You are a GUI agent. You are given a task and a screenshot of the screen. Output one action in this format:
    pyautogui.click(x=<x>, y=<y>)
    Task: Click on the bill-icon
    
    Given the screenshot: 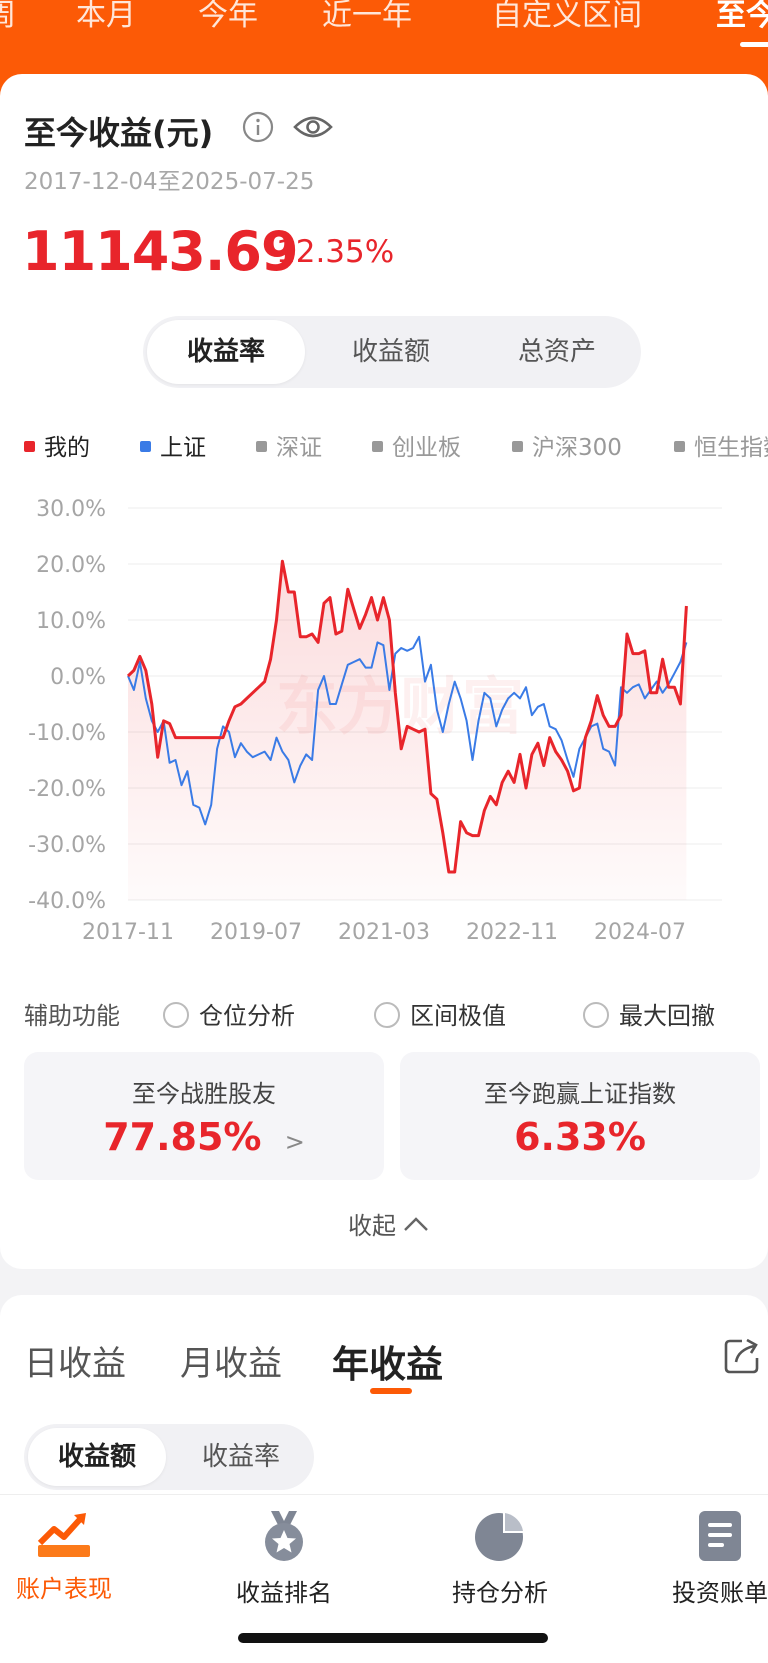 What is the action you would take?
    pyautogui.click(x=720, y=1536)
    